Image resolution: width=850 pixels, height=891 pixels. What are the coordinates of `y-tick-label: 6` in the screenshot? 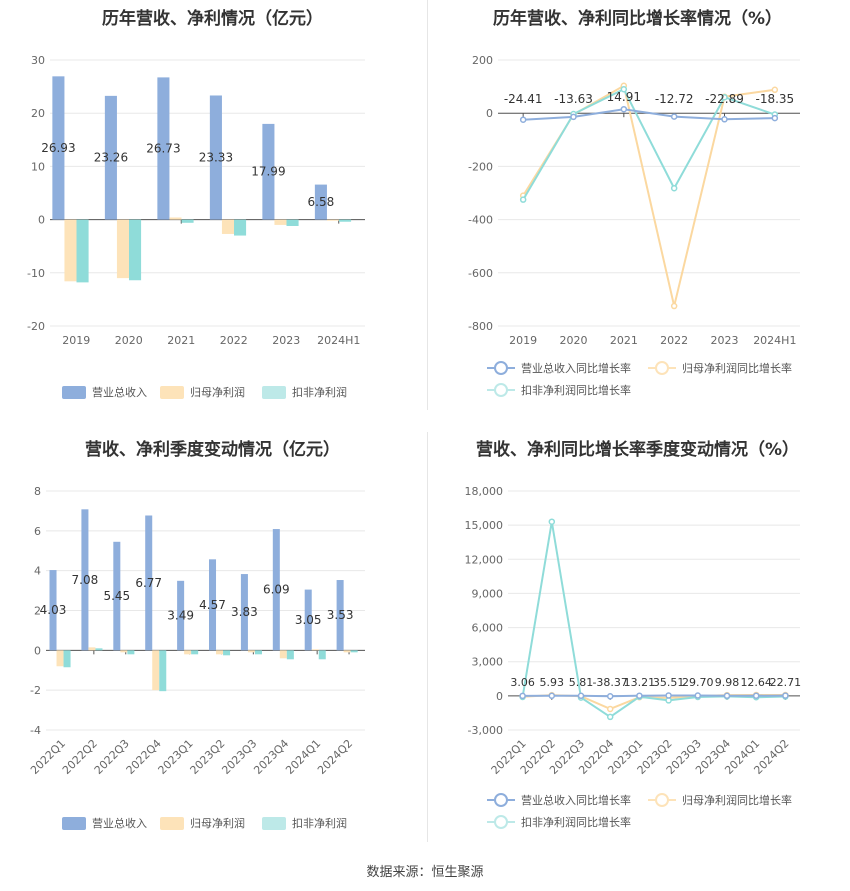 It's located at (37, 531).